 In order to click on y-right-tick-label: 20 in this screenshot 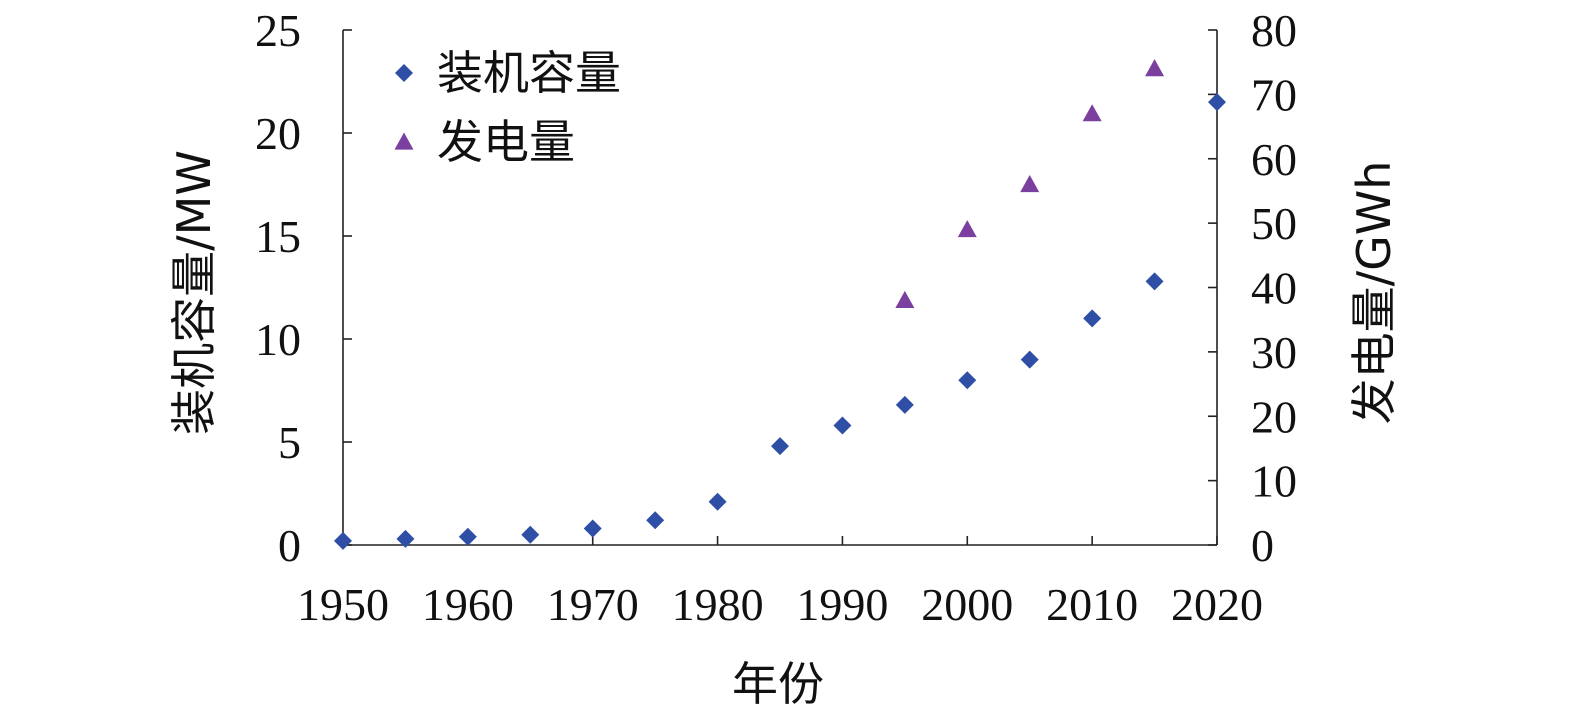, I will do `click(1274, 416)`.